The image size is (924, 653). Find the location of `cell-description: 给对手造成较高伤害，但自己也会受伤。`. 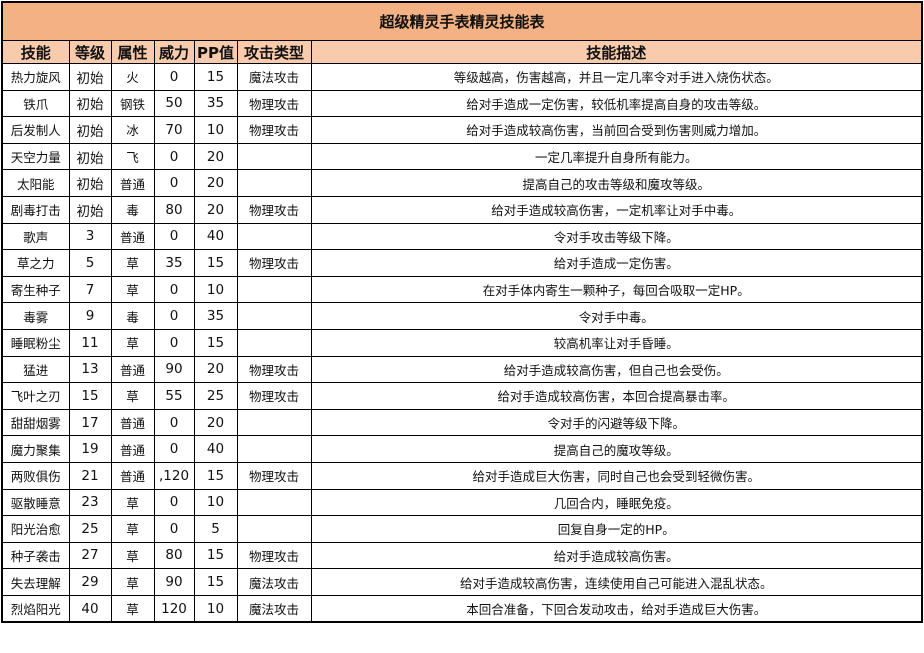

cell-description: 给对手造成较高伤害，但自己也会受伤。 is located at coordinates (616, 369).